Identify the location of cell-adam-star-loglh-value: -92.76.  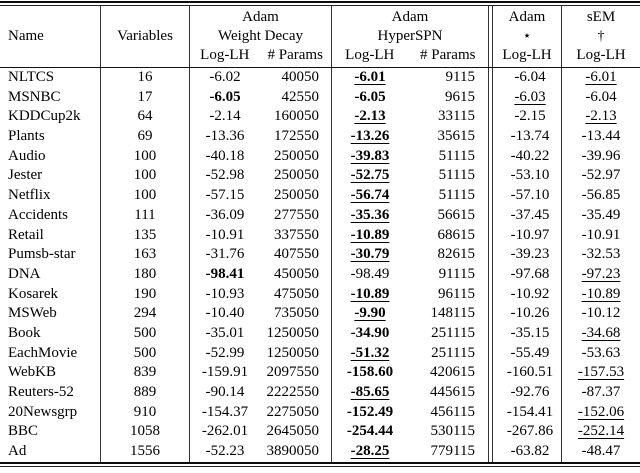
(530, 392).